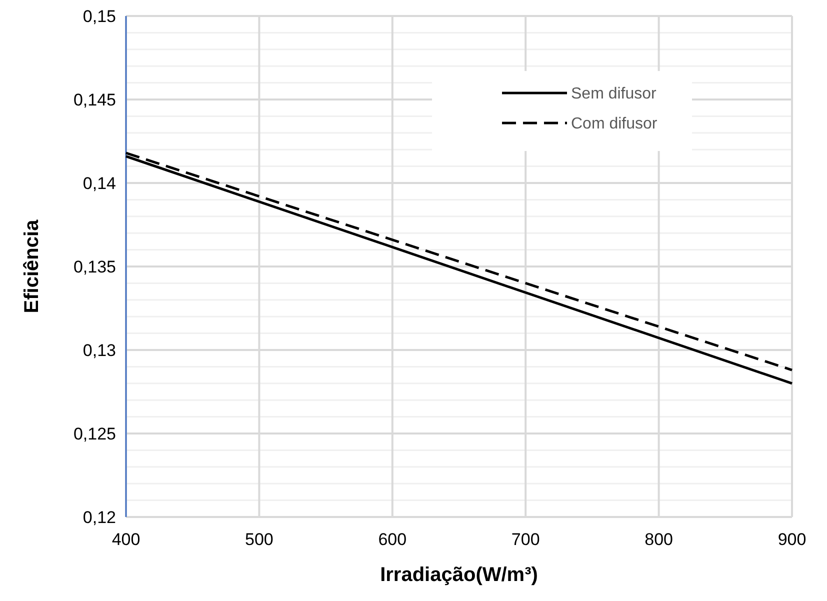 The width and height of the screenshot is (827, 601). What do you see at coordinates (94, 266) in the screenshot?
I see `y-tick-label: 0,135` at bounding box center [94, 266].